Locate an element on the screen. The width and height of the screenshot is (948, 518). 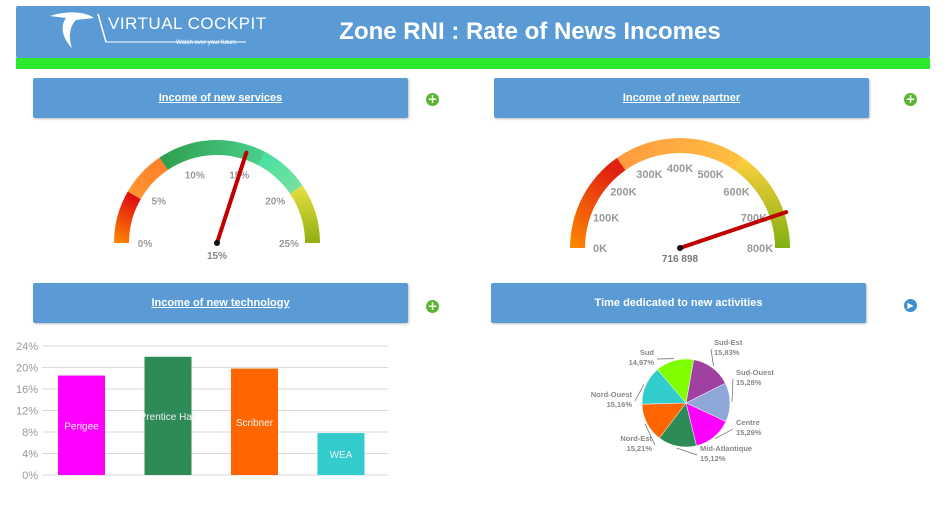
logo is located at coordinates (148, 30).